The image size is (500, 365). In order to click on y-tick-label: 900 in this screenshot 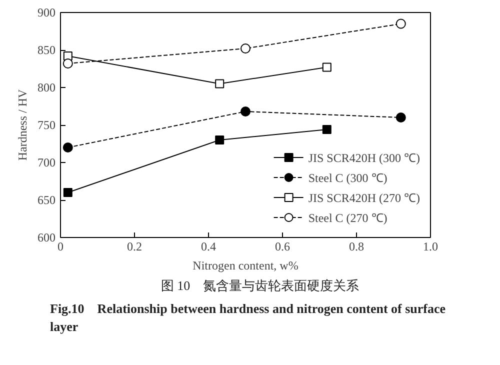, I will do `click(47, 13)`.